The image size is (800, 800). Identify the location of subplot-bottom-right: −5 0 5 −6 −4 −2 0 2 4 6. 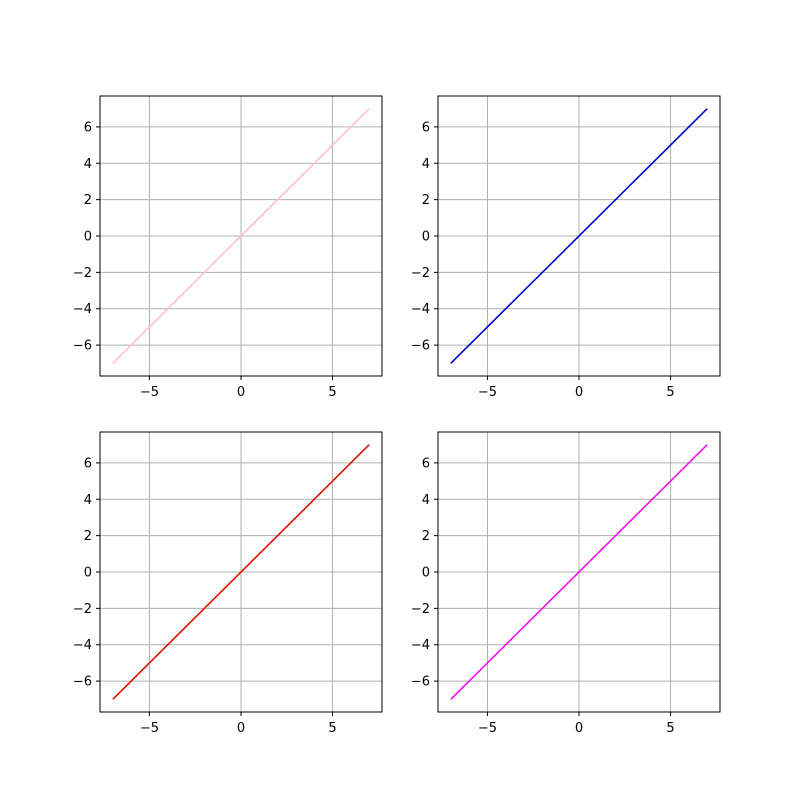
(566, 583).